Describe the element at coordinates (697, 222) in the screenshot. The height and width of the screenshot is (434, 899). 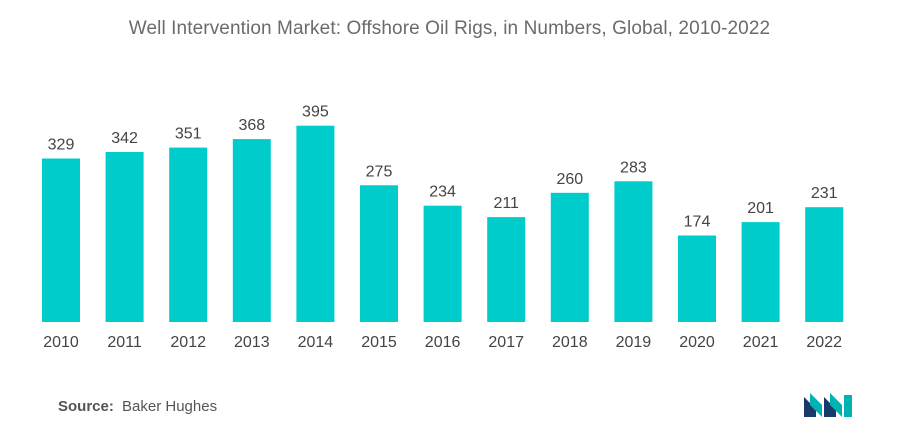
I see `value-label-2020: 174` at that location.